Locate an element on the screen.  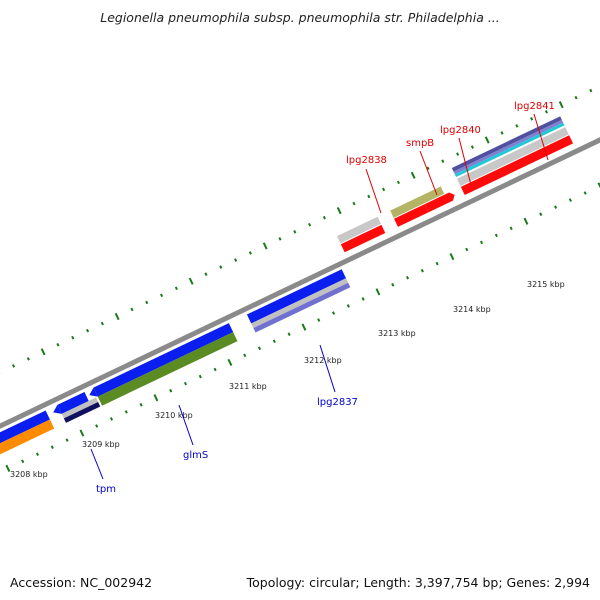
gene-label-lpg2838: lpg2838 is located at coordinates (366, 160).